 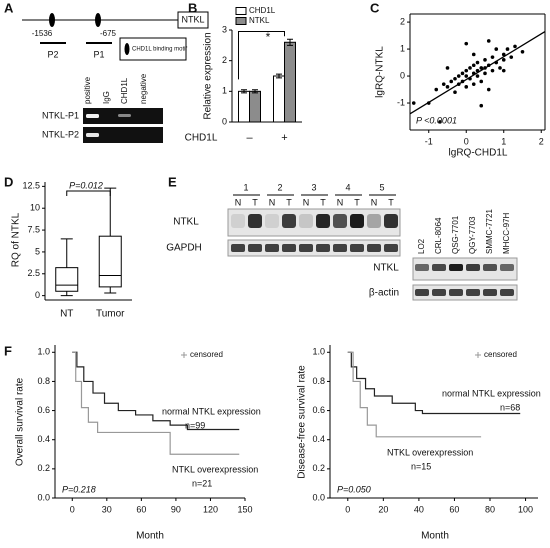 What do you see at coordinates (202, 483) in the screenshot?
I see `annotation: n=21` at bounding box center [202, 483].